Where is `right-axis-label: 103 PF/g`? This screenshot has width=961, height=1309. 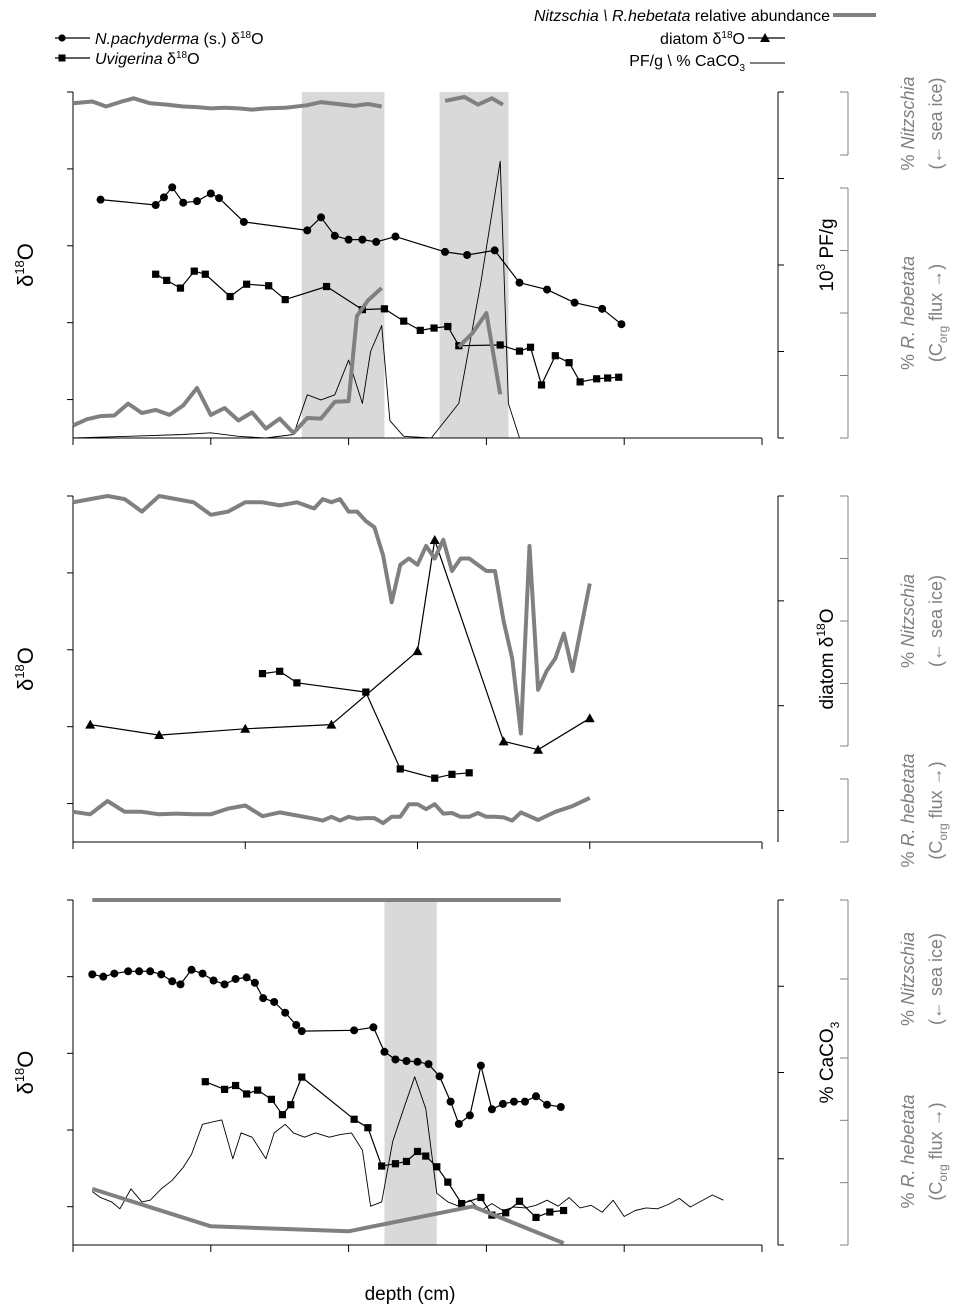
right-axis-label: 103 PF/g is located at coordinates (826, 254).